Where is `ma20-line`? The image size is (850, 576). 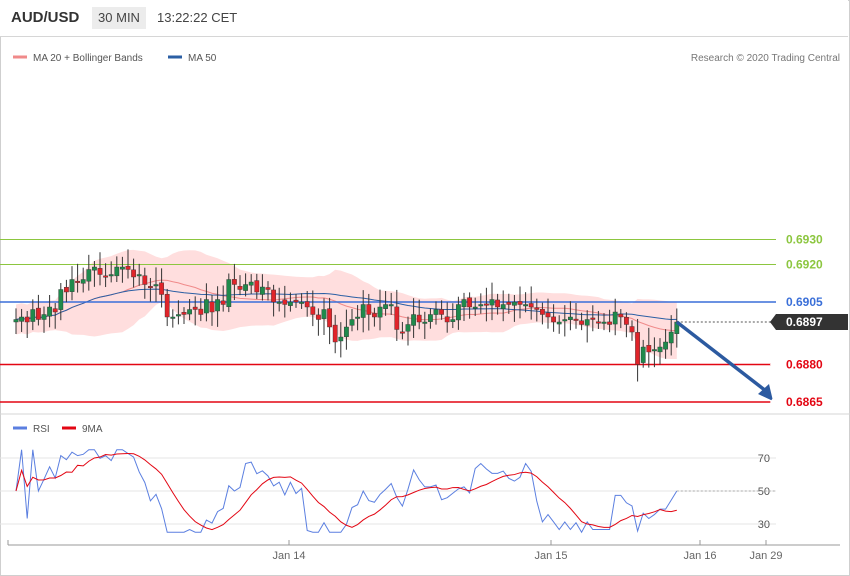 ma20-line is located at coordinates (346, 305).